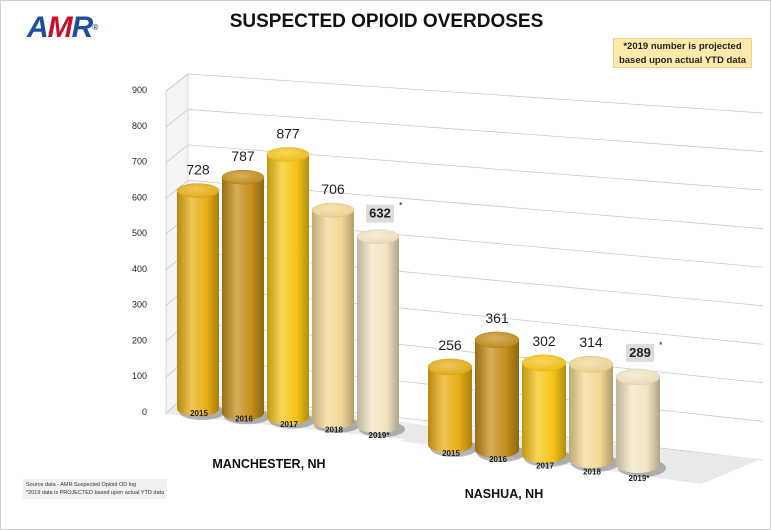 This screenshot has height=530, width=771. What do you see at coordinates (139, 340) in the screenshot?
I see `y-tick-label: 200` at bounding box center [139, 340].